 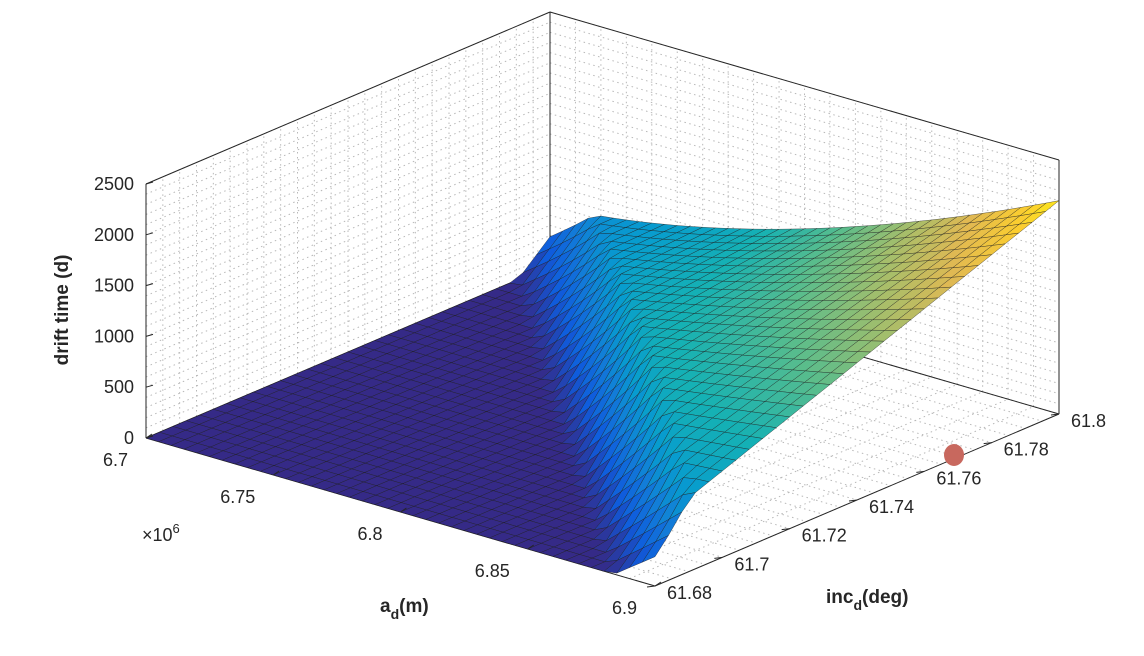 What do you see at coordinates (176, 528) in the screenshot?
I see `x-multiplier-exponent: 6` at bounding box center [176, 528].